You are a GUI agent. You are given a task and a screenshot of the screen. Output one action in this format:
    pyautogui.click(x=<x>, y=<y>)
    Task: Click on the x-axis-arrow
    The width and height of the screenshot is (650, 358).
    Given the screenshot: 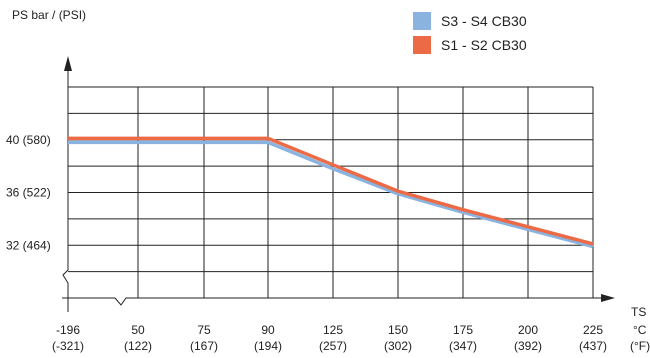 What is the action you would take?
    pyautogui.click(x=608, y=298)
    